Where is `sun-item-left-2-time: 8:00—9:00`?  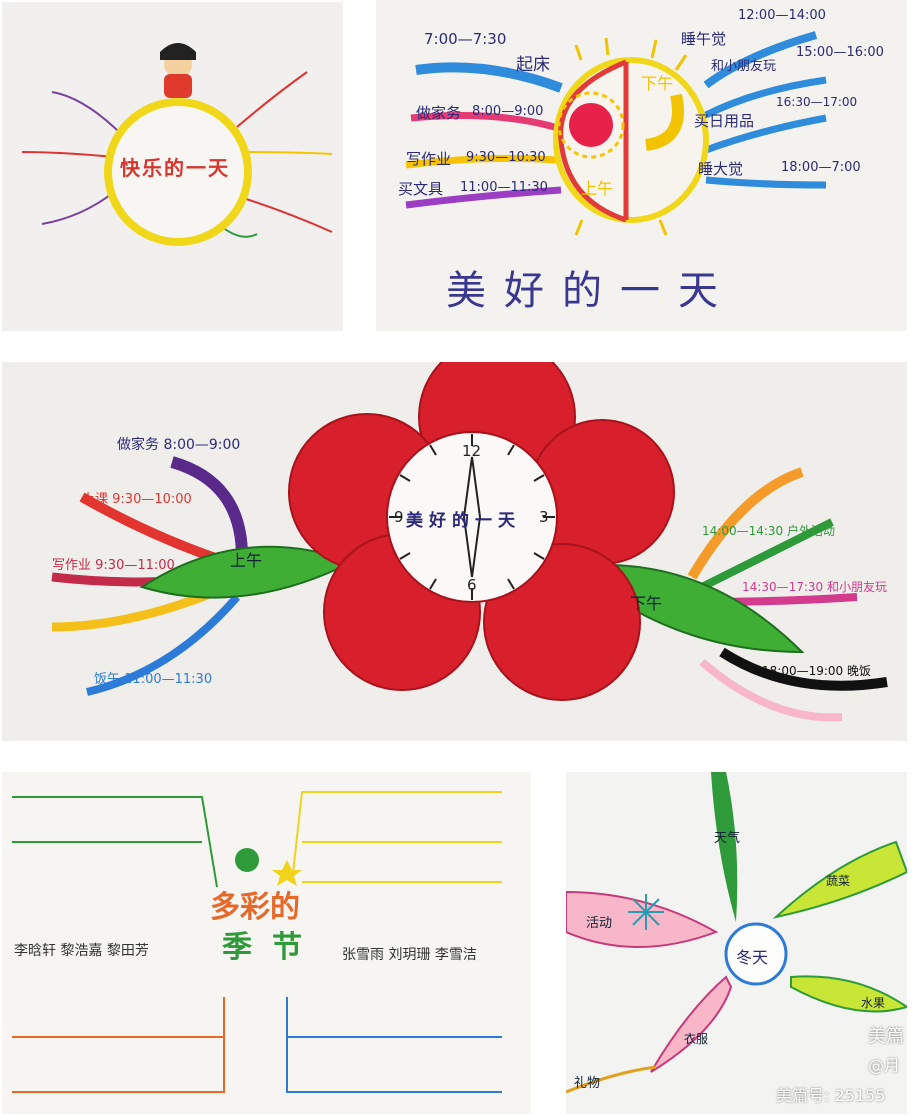 sun-item-left-2-time: 8:00—9:00 is located at coordinates (508, 111).